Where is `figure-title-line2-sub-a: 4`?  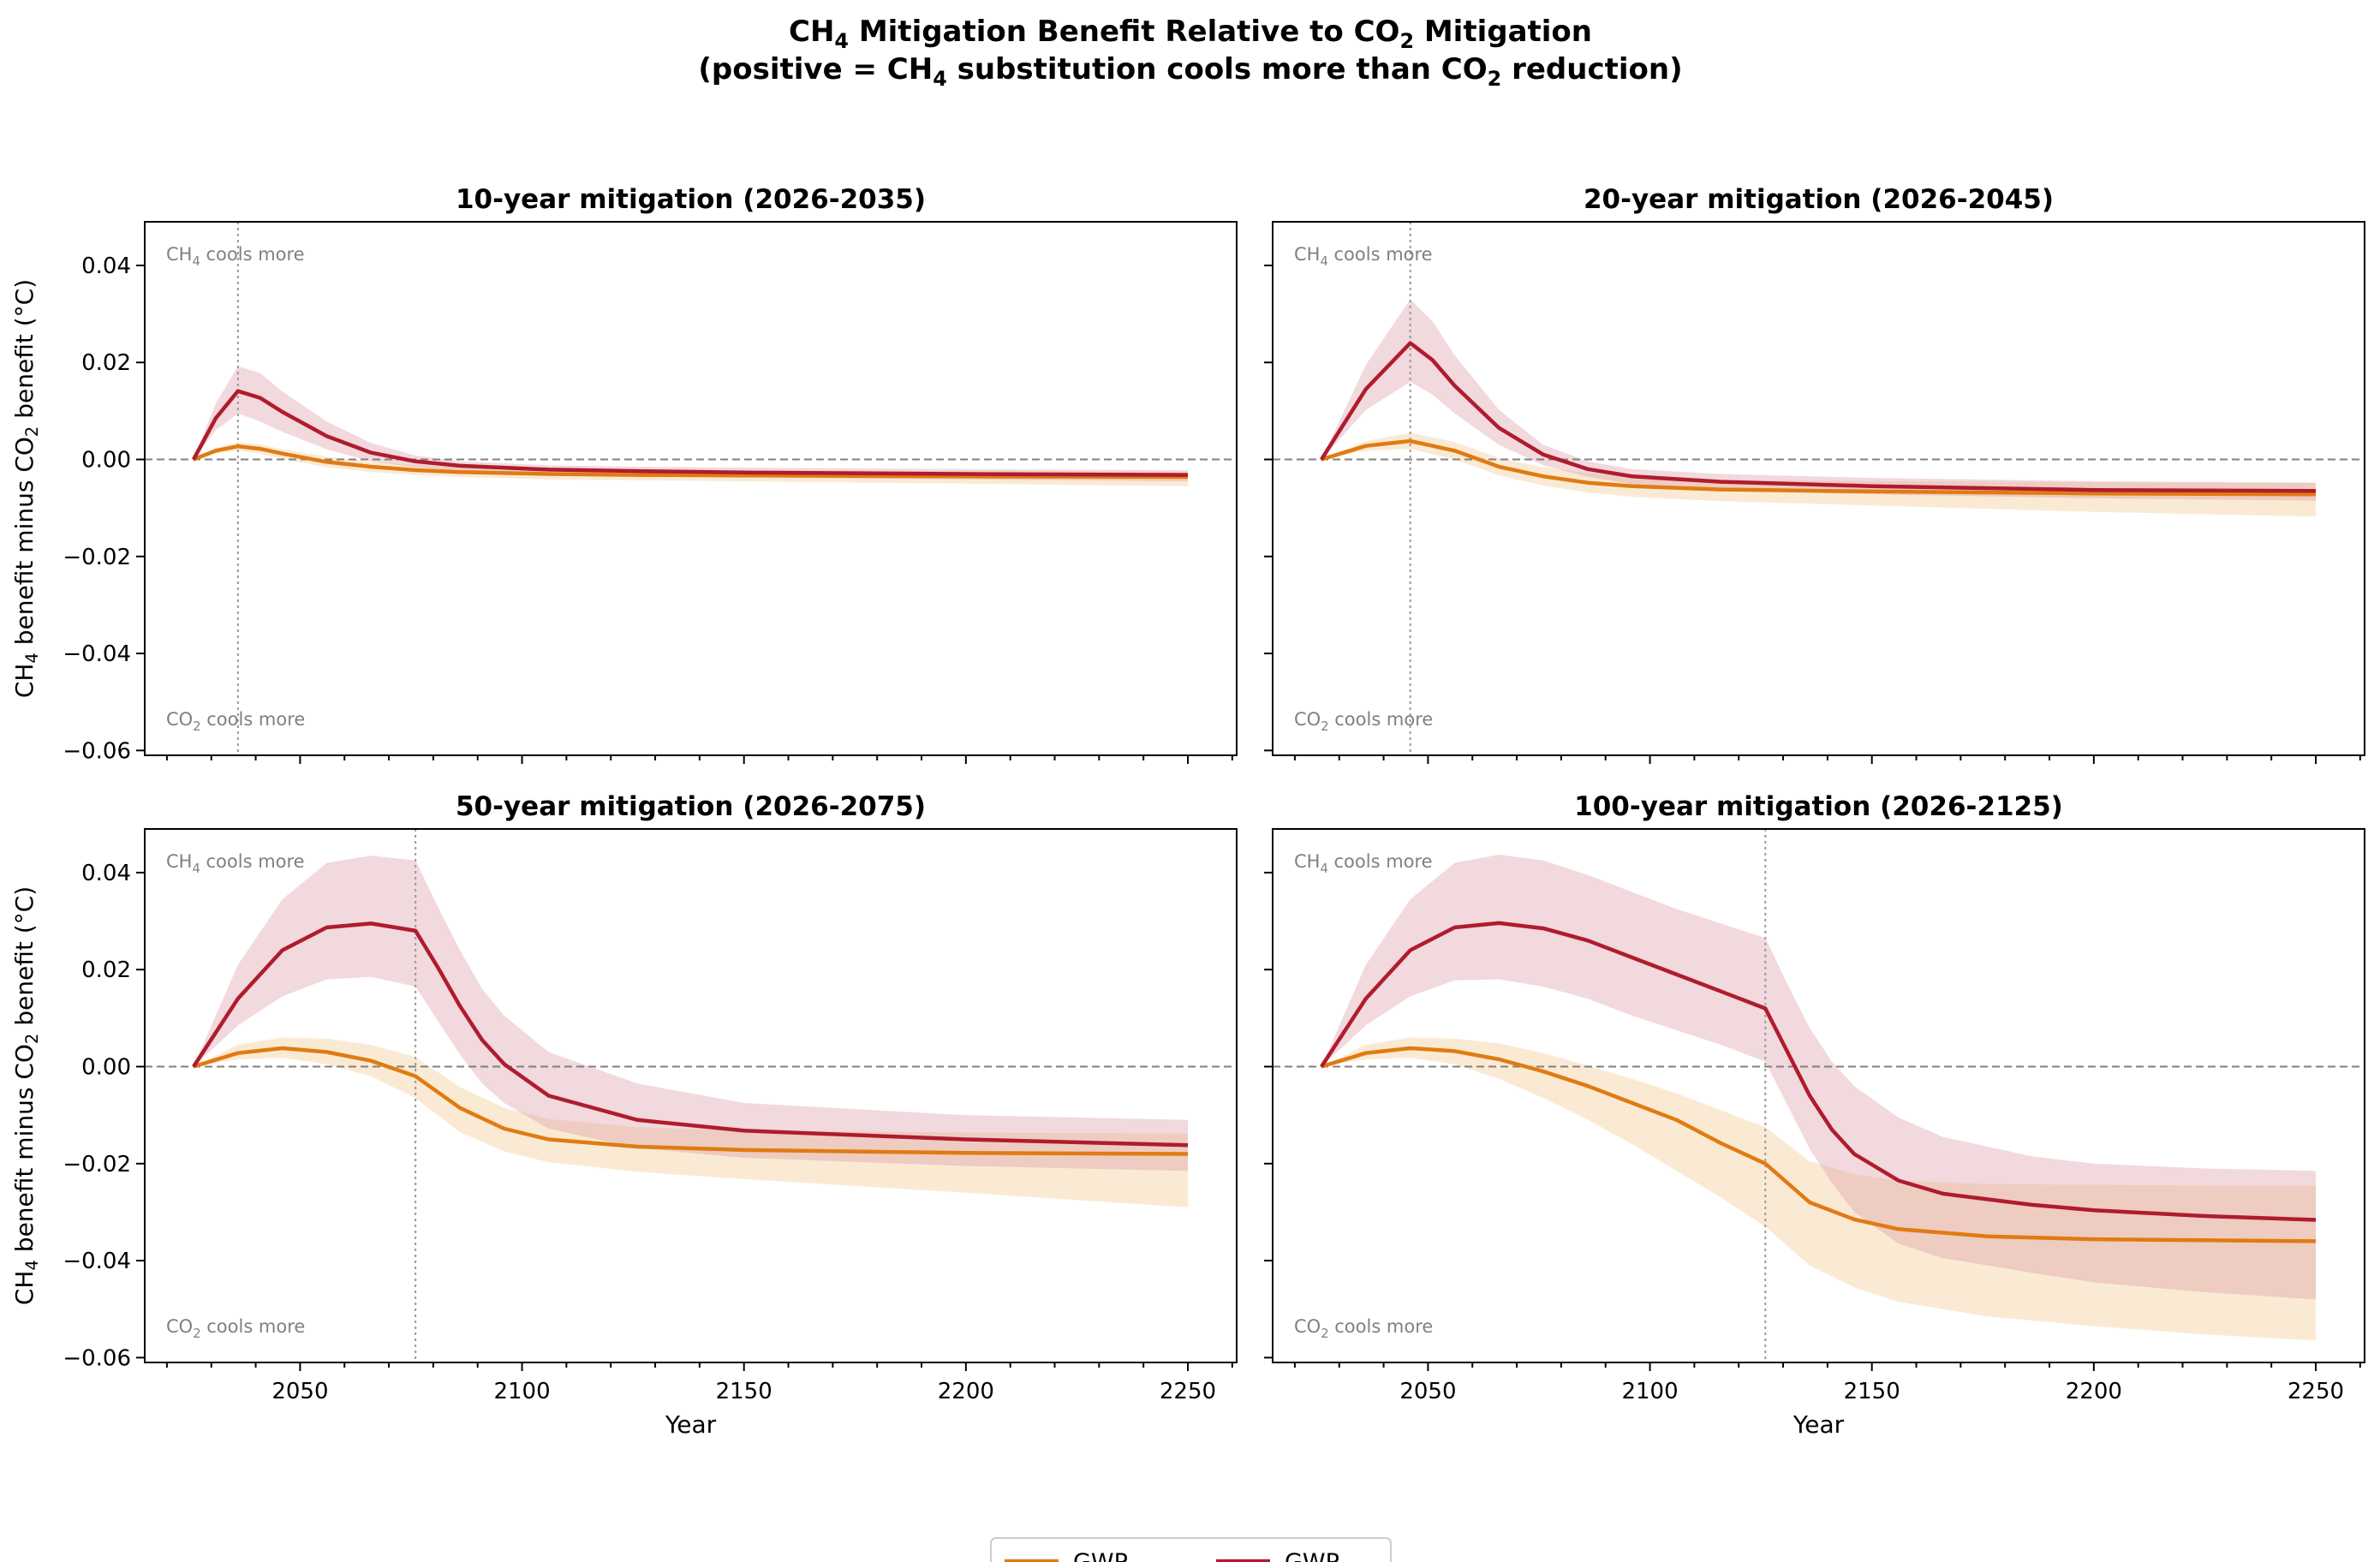 figure-title-line2-sub-a: 4 is located at coordinates (940, 79).